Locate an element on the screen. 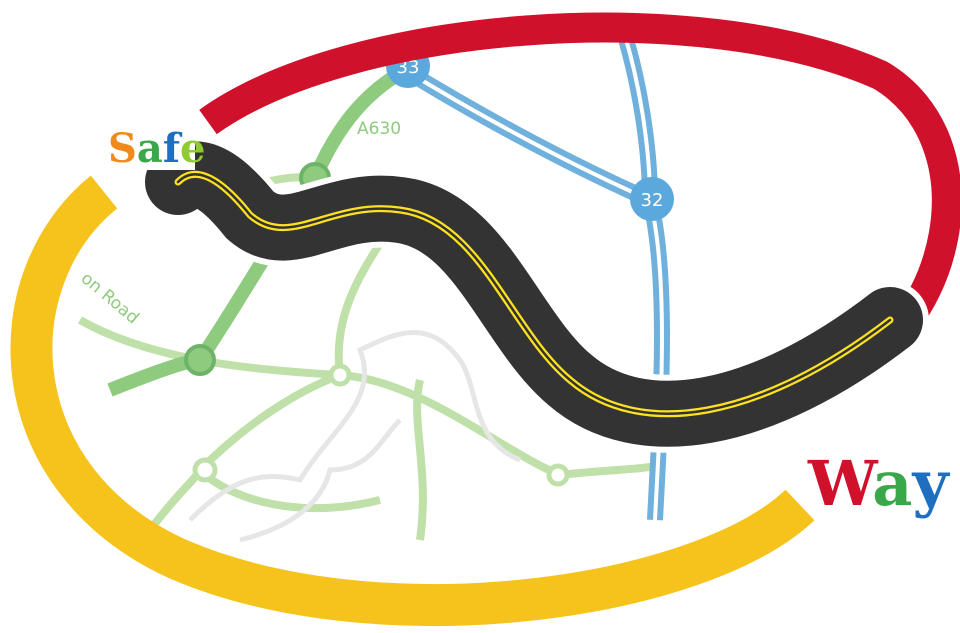 This screenshot has width=960, height=633. letter: S is located at coordinates (122, 148).